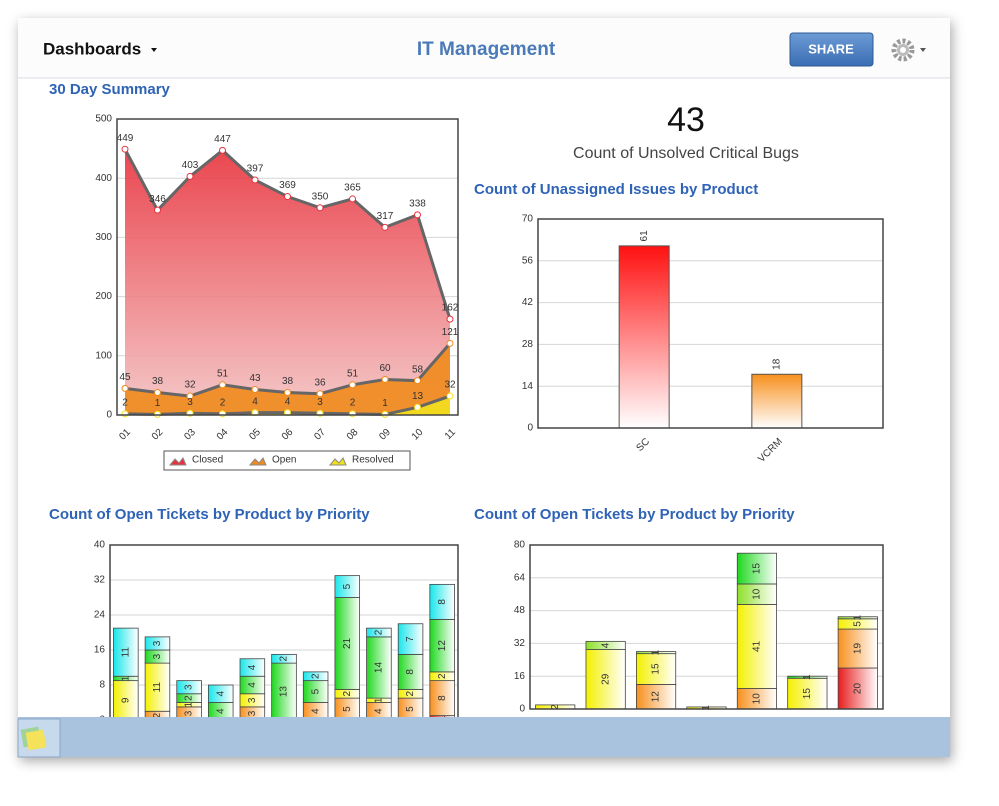  What do you see at coordinates (908, 50) in the screenshot?
I see `settings` at bounding box center [908, 50].